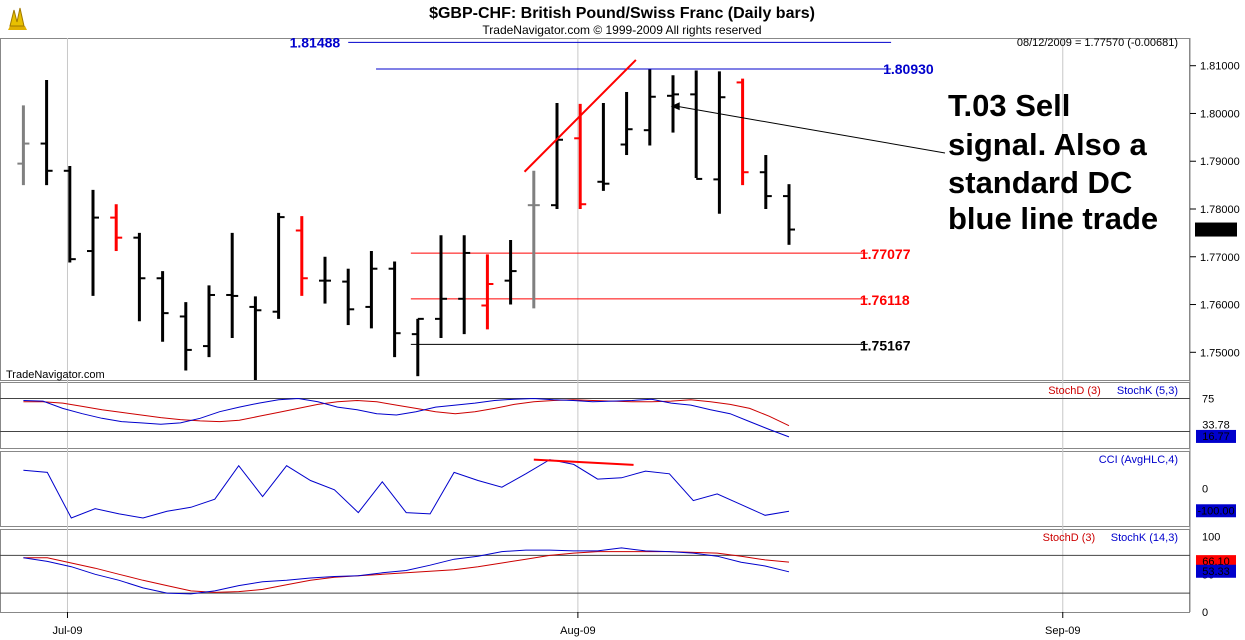 Image resolution: width=1245 pixels, height=640 pixels. Describe the element at coordinates (67, 631) in the screenshot. I see `x-tick-label: Jul-09` at that location.